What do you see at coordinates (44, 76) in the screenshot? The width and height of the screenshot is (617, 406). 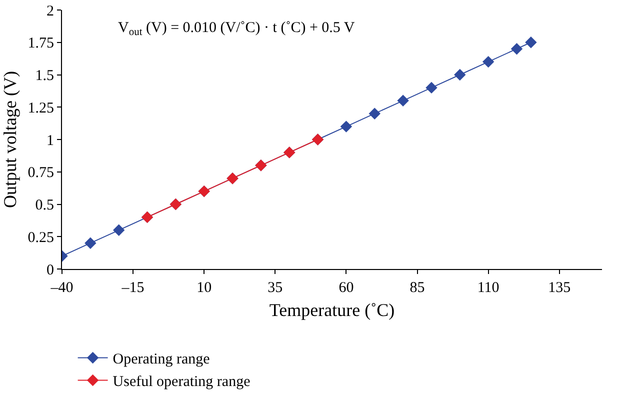 I see `y-tick-label: 1.5` at bounding box center [44, 76].